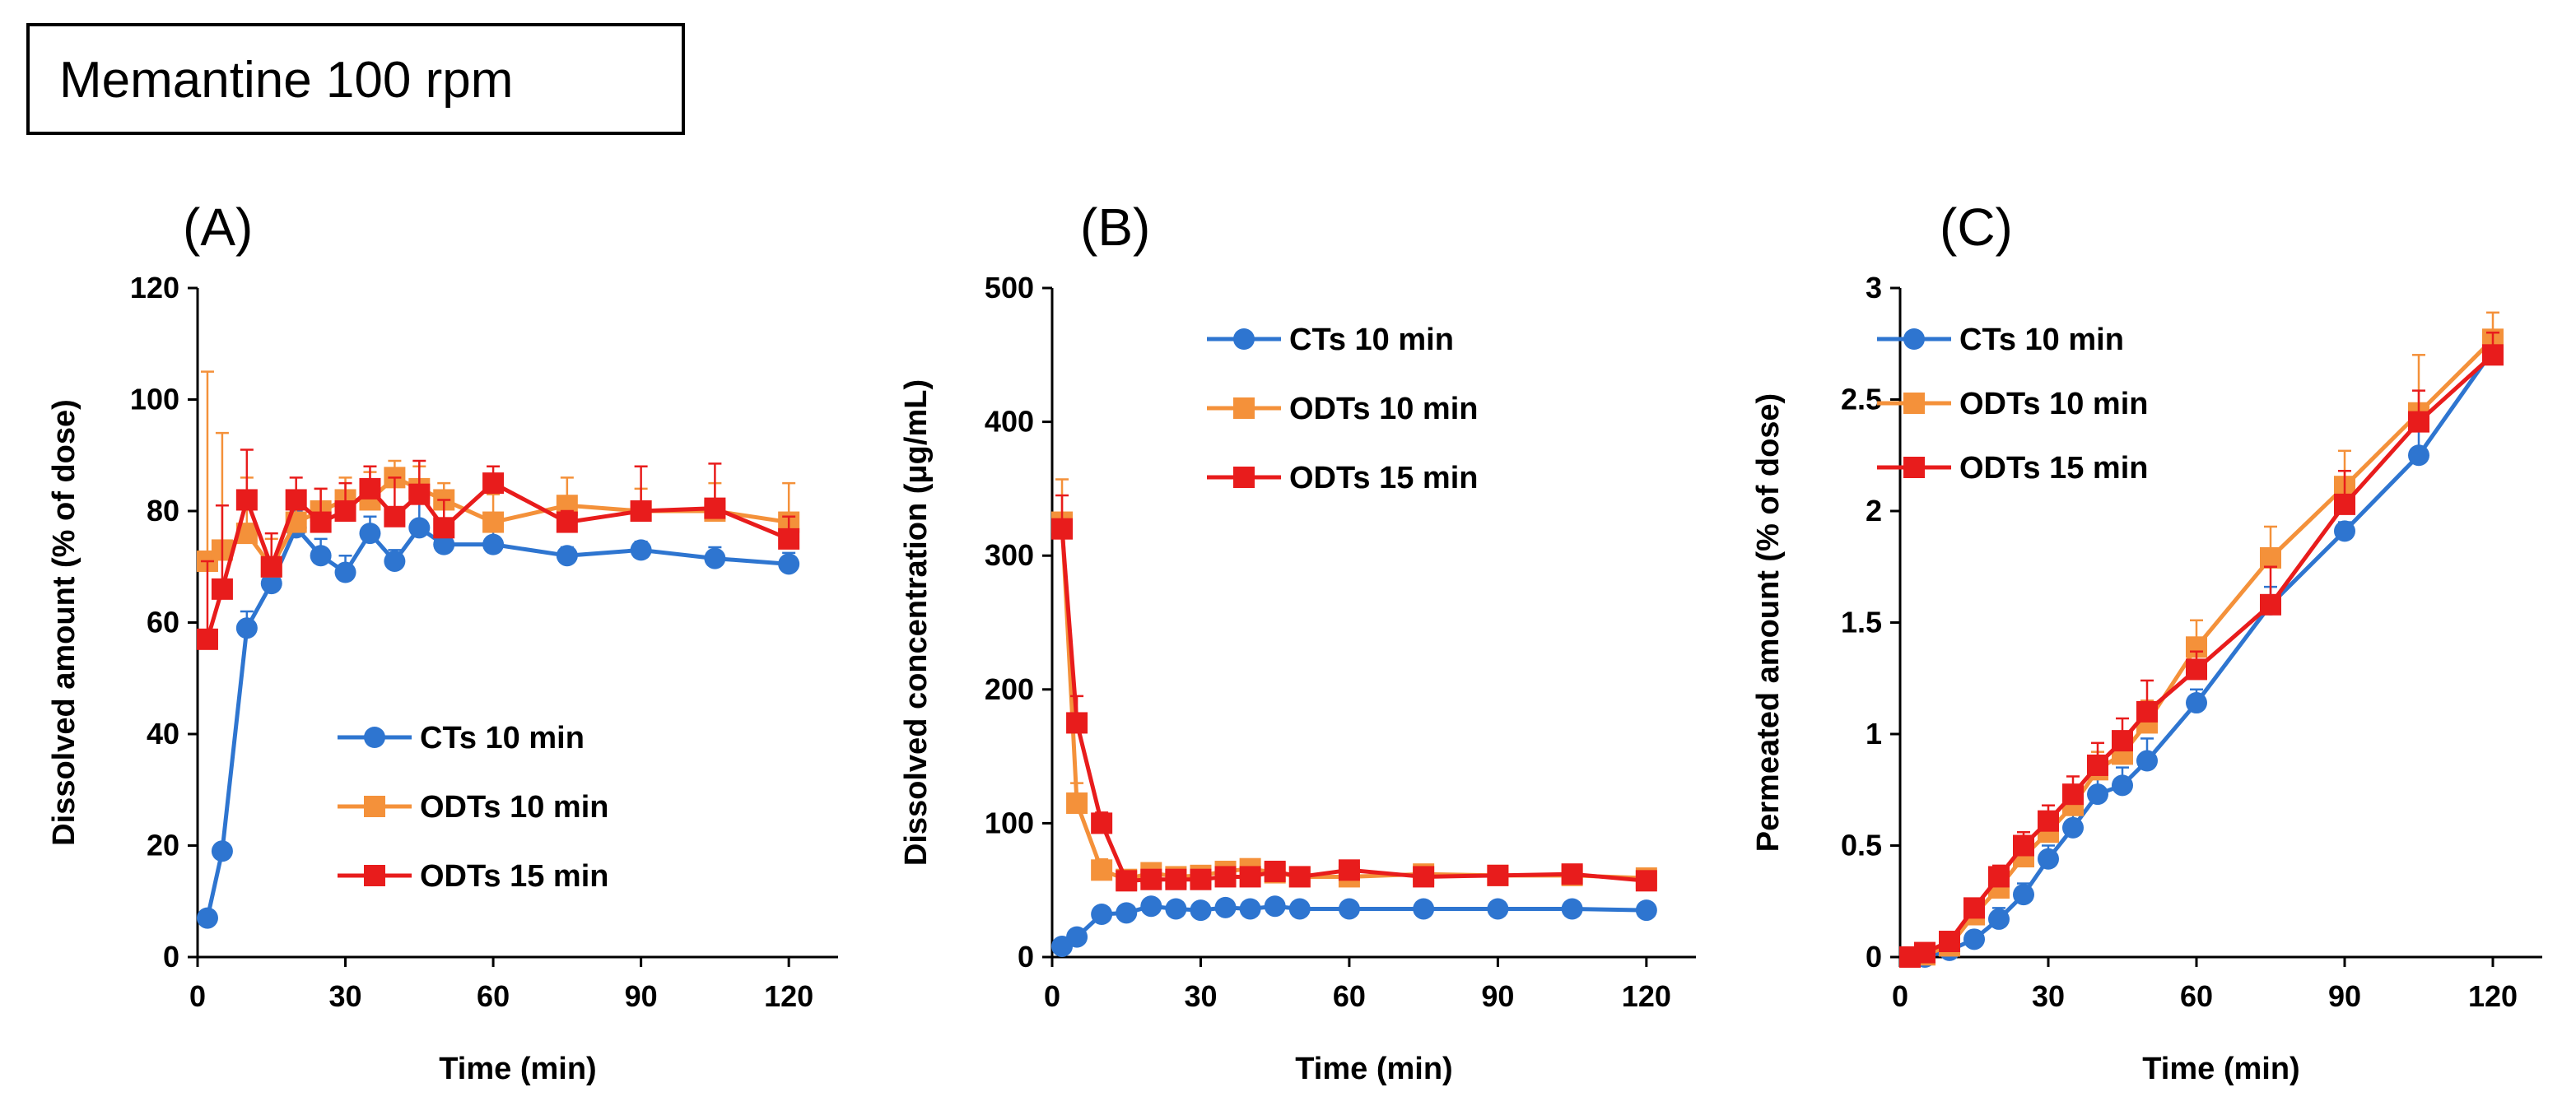 This screenshot has height=1106, width=2576. What do you see at coordinates (1115, 227) in the screenshot?
I see `panel-label: (B)` at bounding box center [1115, 227].